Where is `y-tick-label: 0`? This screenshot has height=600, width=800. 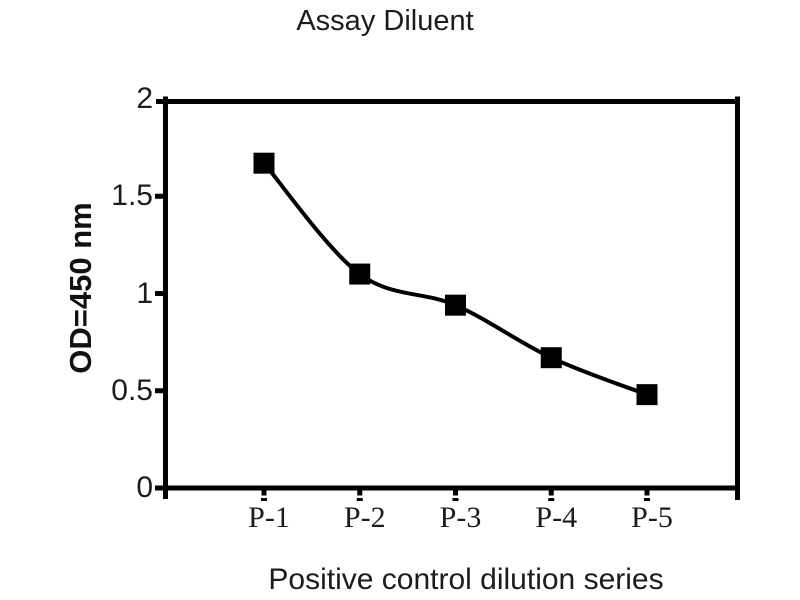
y-tick-label: 0 is located at coordinates (144, 487).